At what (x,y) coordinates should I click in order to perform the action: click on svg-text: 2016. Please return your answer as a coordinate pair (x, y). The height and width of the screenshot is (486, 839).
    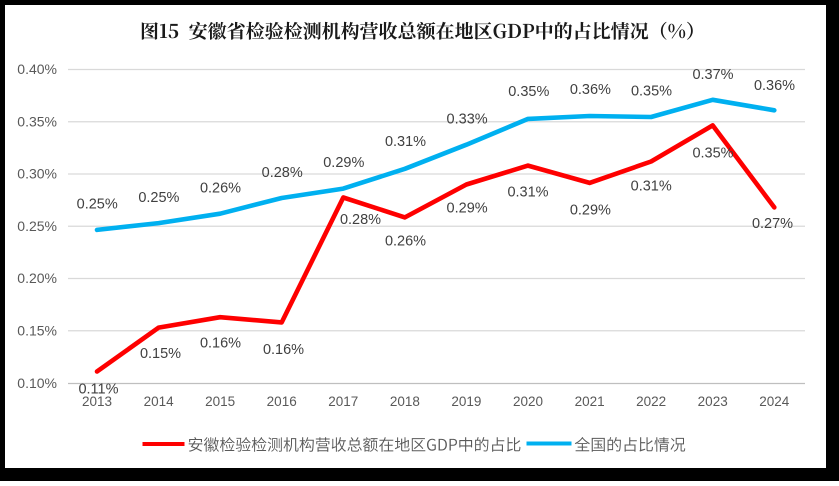
    Looking at the image, I should click on (282, 401).